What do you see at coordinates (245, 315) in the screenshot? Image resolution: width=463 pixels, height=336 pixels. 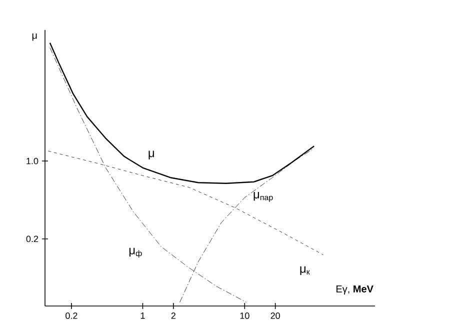 I see `x-tick-label: 10` at bounding box center [245, 315].